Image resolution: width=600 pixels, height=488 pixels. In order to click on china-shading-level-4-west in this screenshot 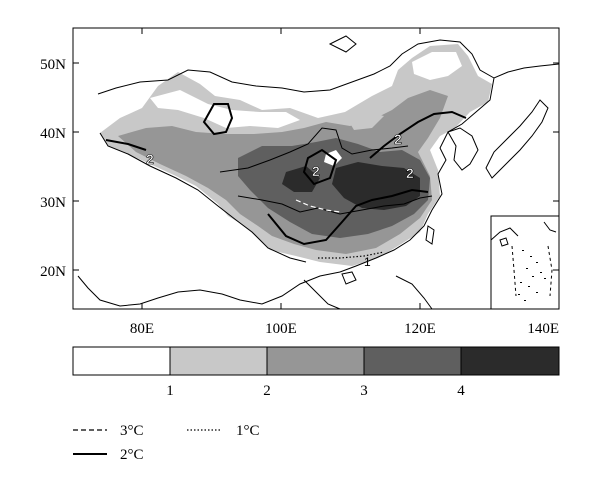, I will do `click(301, 179)`.